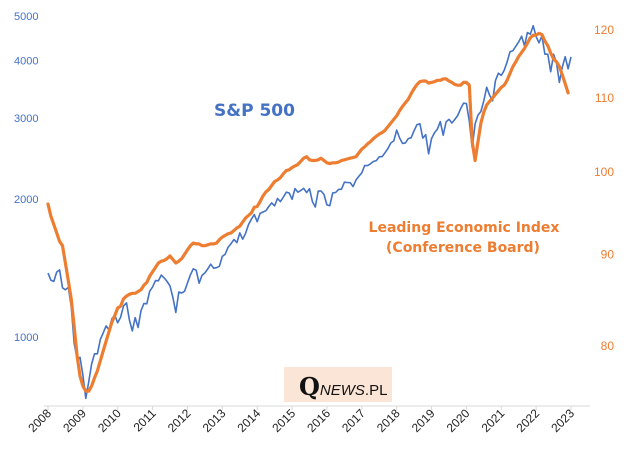 This screenshot has height=458, width=632. Describe the element at coordinates (463, 248) in the screenshot. I see `lei-annotation-line2: (Conference Board)` at that location.